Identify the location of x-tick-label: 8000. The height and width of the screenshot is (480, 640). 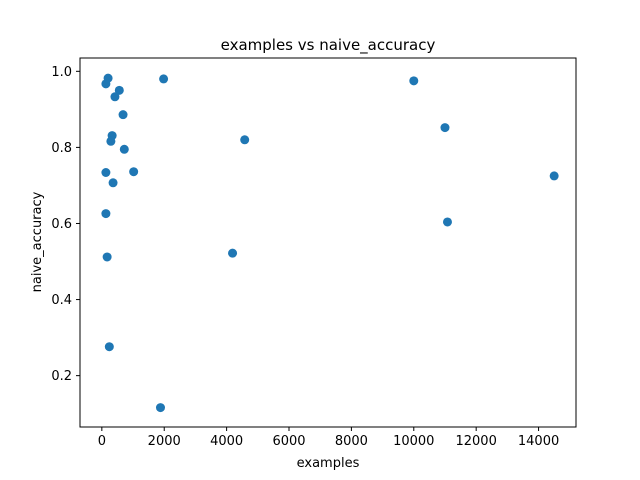
(351, 441).